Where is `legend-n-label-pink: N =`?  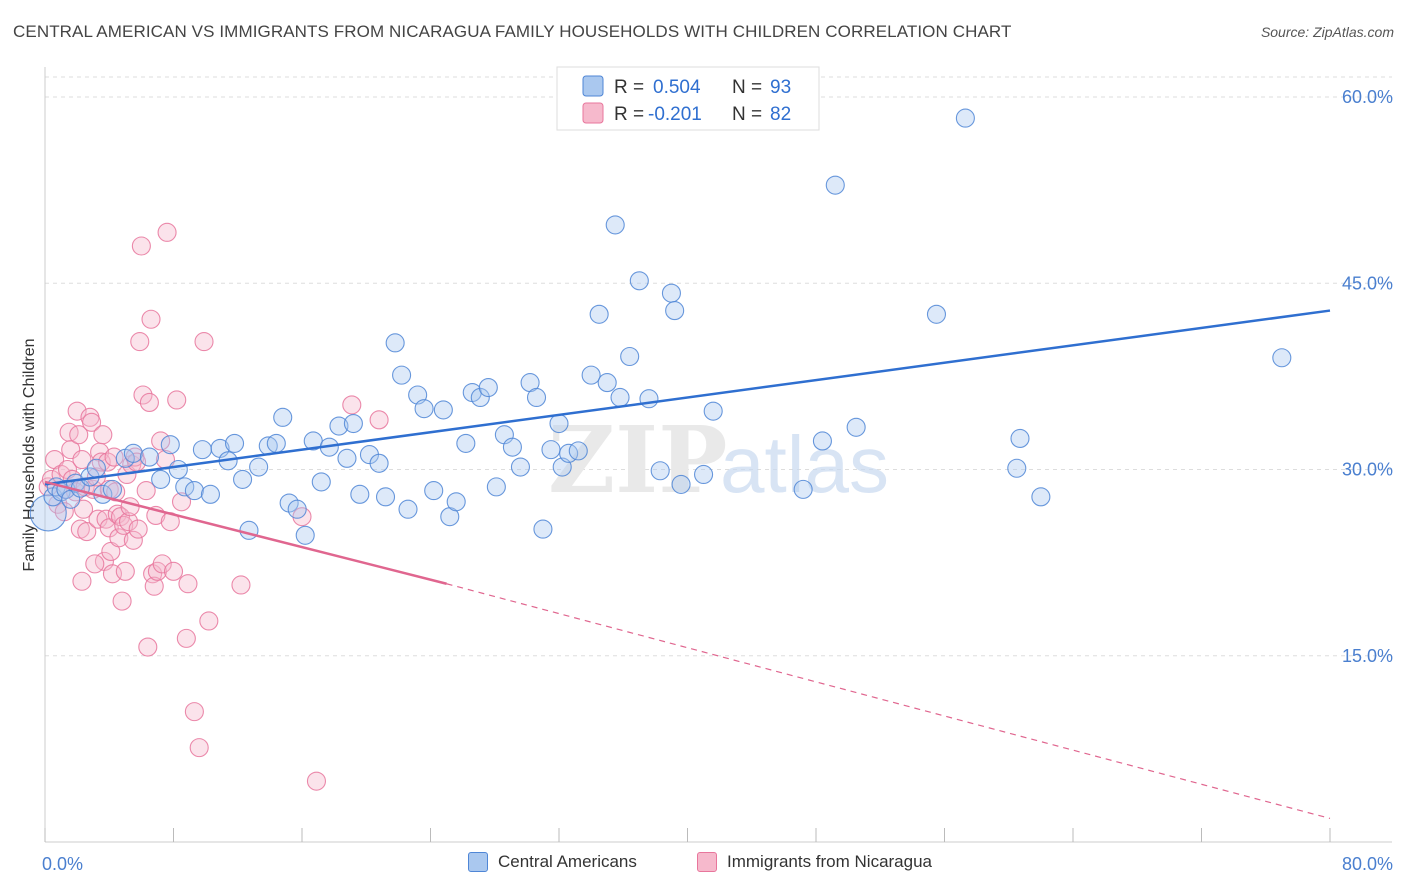
legend-n-label-pink: N = is located at coordinates (747, 114).